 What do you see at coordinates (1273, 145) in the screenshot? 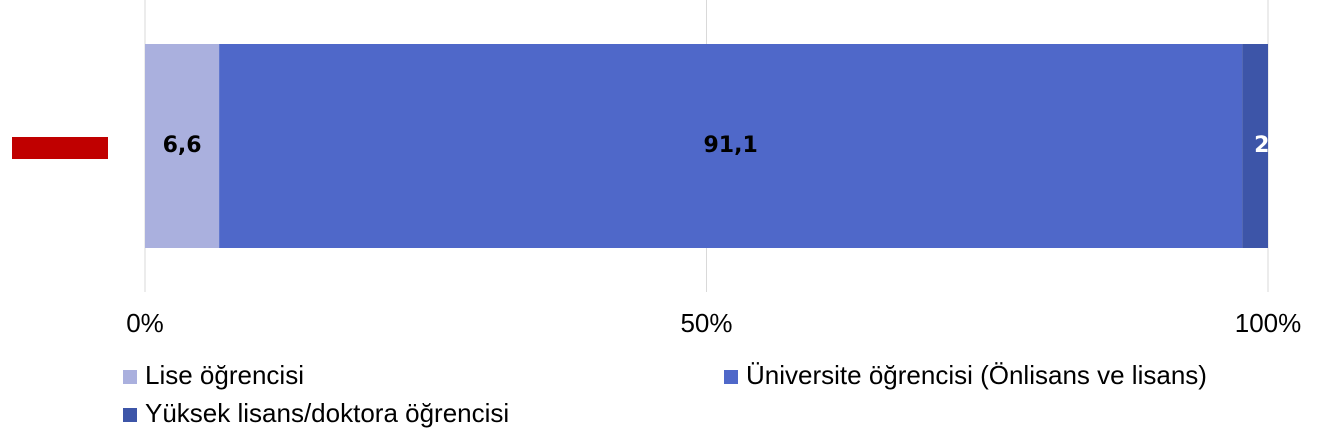
I see `data-label: 2,3` at bounding box center [1273, 145].